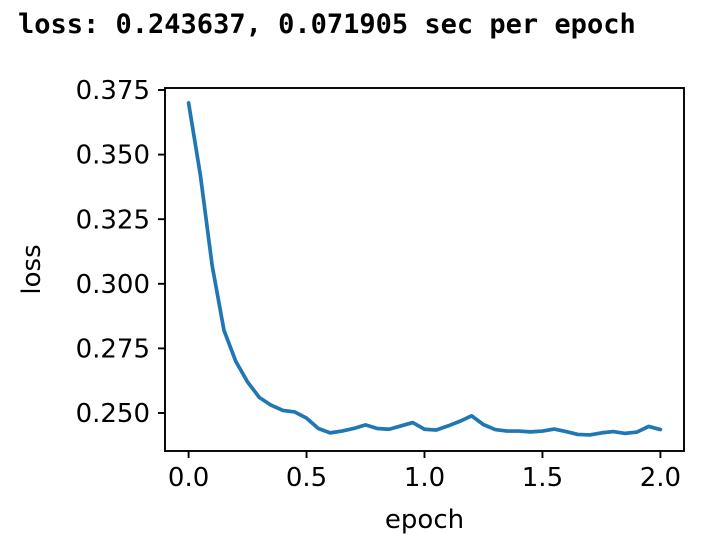 The width and height of the screenshot is (706, 534). Describe the element at coordinates (424, 478) in the screenshot. I see `x-tick-label: 1.0` at that location.